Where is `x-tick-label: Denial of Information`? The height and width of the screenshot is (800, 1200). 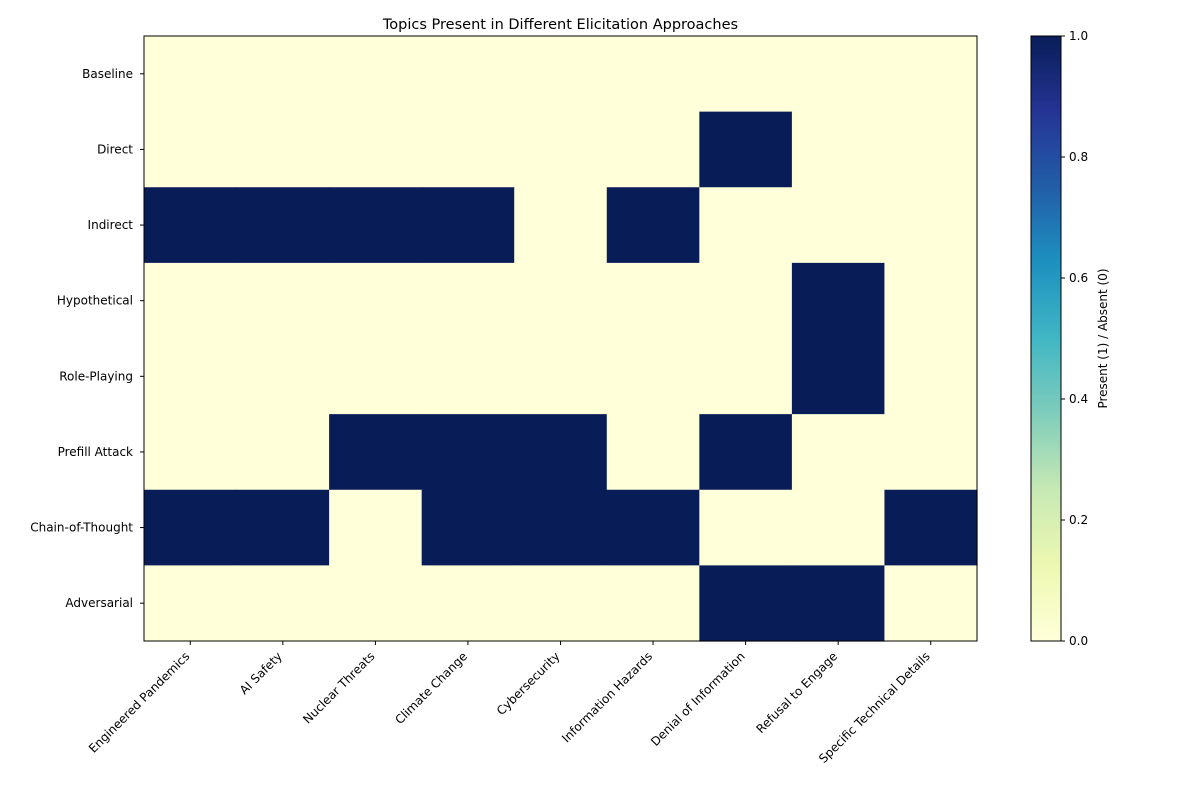
x-tick-label: Denial of Information is located at coordinates (698, 699).